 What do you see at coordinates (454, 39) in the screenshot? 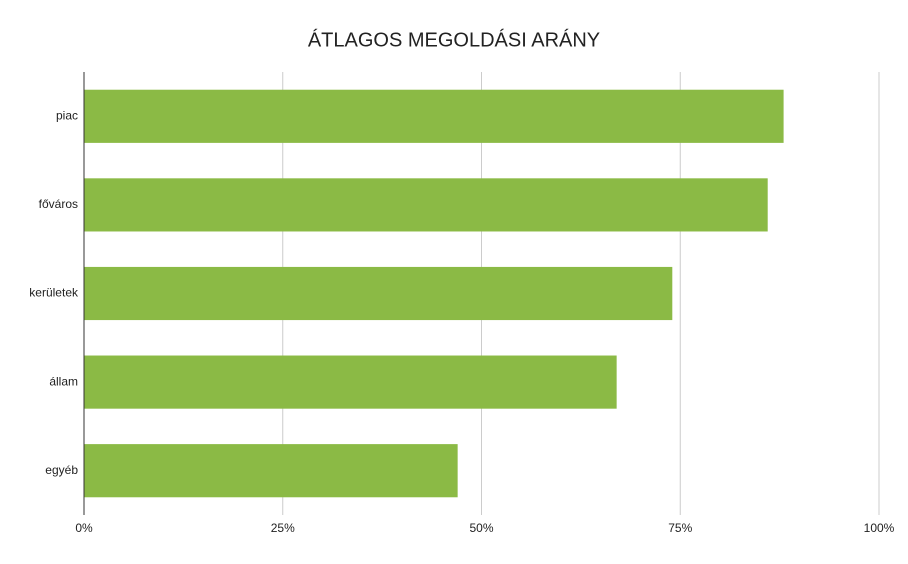
I see `chart-title: ÁTLAGOS MEGOLDÁSI ARÁNY` at bounding box center [454, 39].